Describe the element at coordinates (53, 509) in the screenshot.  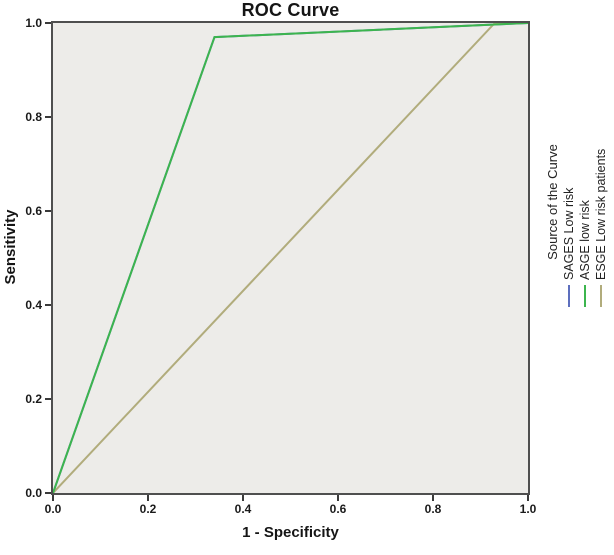
I see `x-tick-label: 0.0` at that location.